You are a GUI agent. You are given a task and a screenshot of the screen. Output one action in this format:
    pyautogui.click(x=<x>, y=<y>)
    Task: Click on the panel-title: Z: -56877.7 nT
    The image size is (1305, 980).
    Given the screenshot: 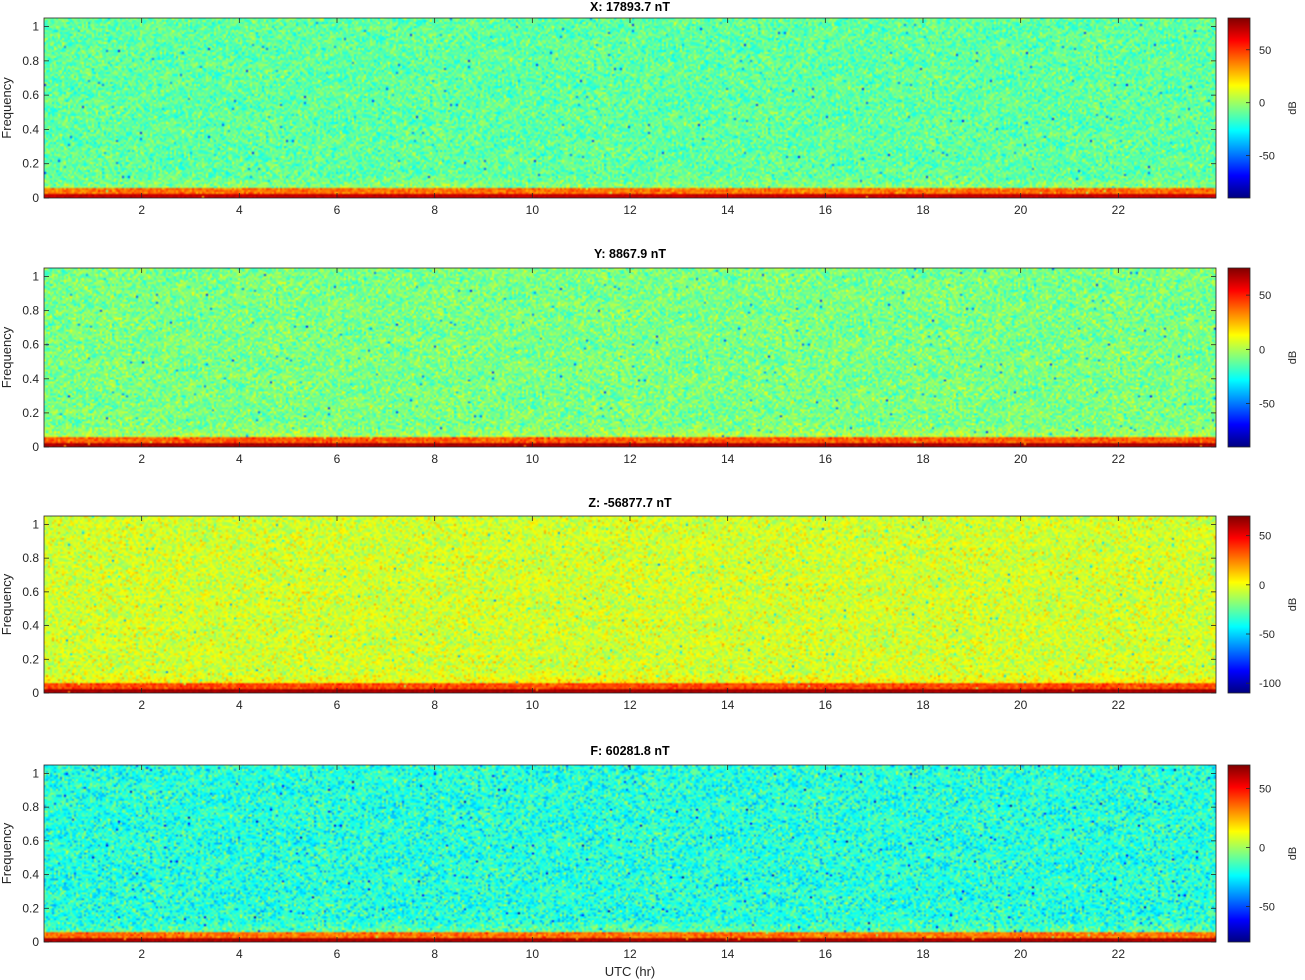 What is the action you would take?
    pyautogui.click(x=630, y=503)
    